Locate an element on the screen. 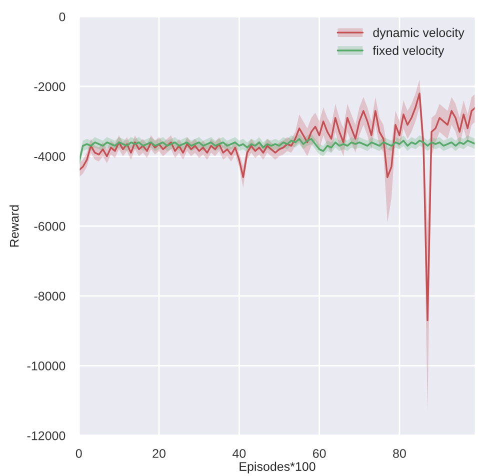 The image size is (478, 476). y-tick-label: 0 is located at coordinates (62, 17).